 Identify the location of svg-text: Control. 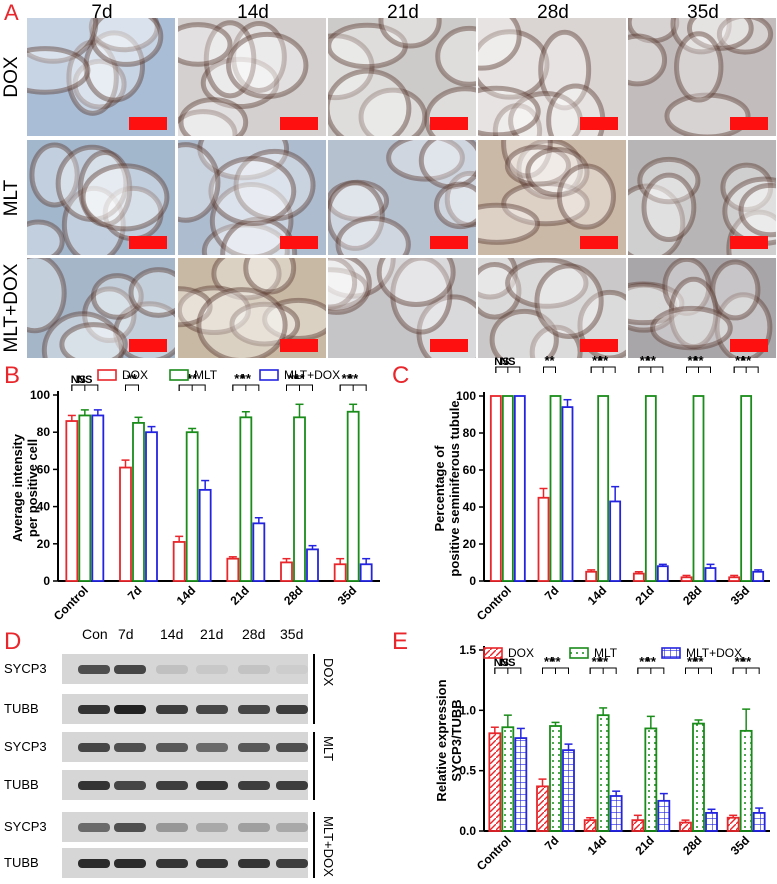
(494, 601).